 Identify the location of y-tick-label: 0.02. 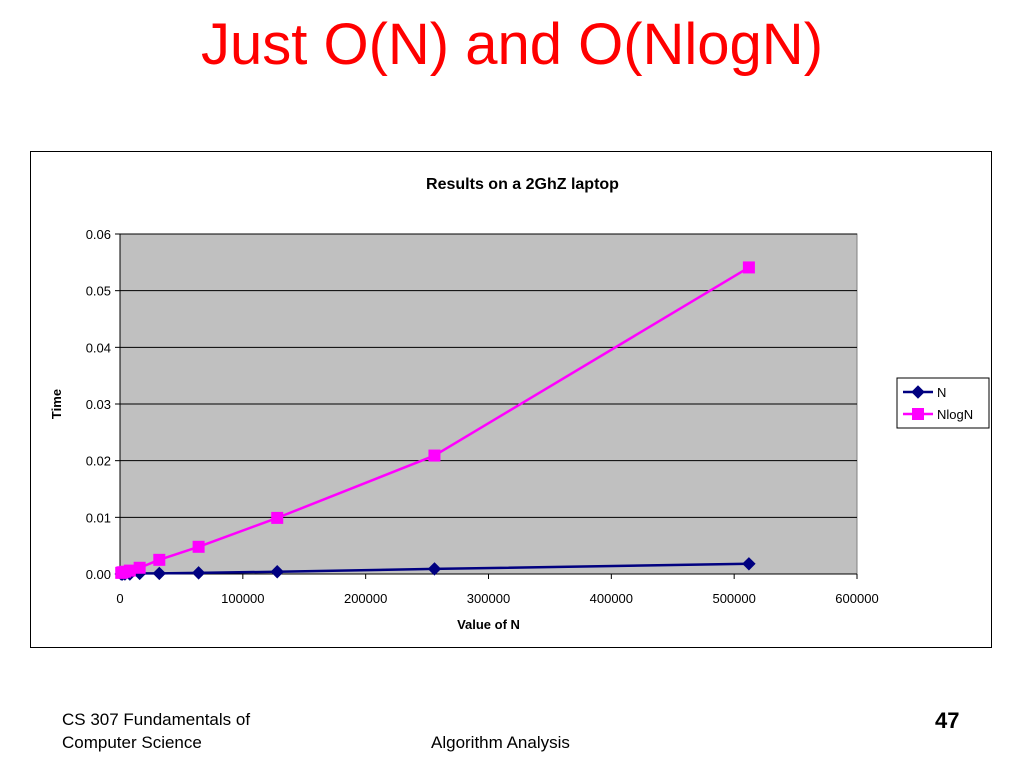
(98, 461).